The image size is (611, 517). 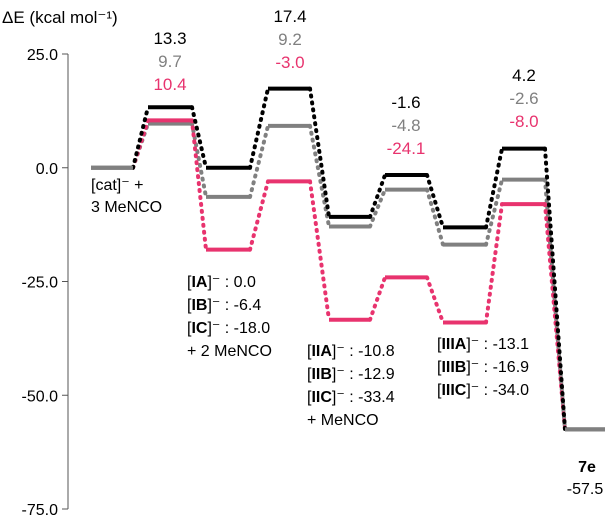 What do you see at coordinates (405, 102) in the screenshot?
I see `ts-value-label-A: -1.6` at bounding box center [405, 102].